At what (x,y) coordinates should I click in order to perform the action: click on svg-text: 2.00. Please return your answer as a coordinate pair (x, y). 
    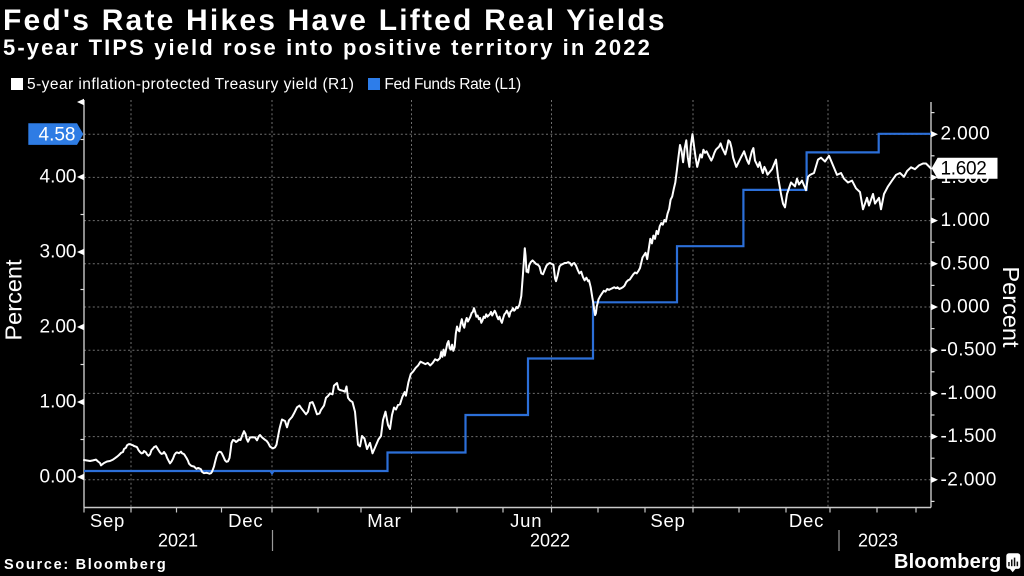
    Looking at the image, I should click on (58, 327).